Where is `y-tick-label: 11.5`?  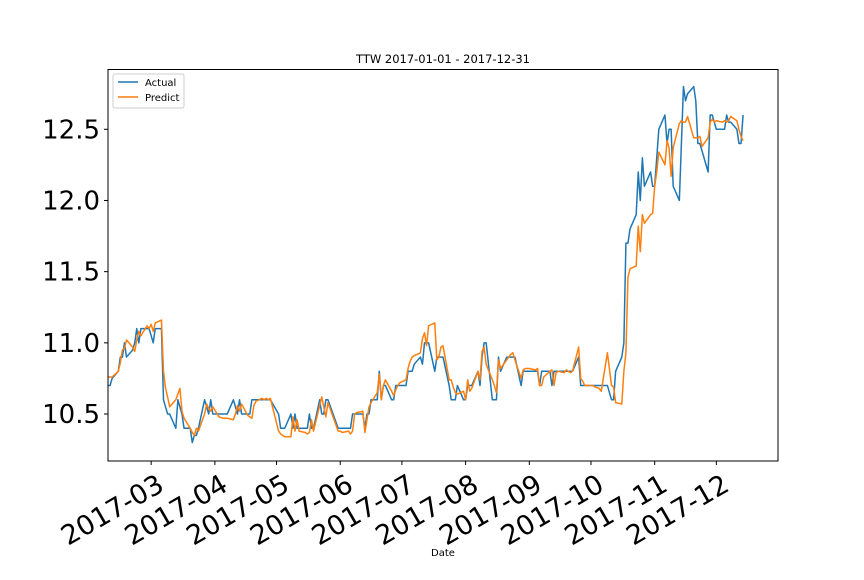
y-tick-label: 11.5 is located at coordinates (71, 273).